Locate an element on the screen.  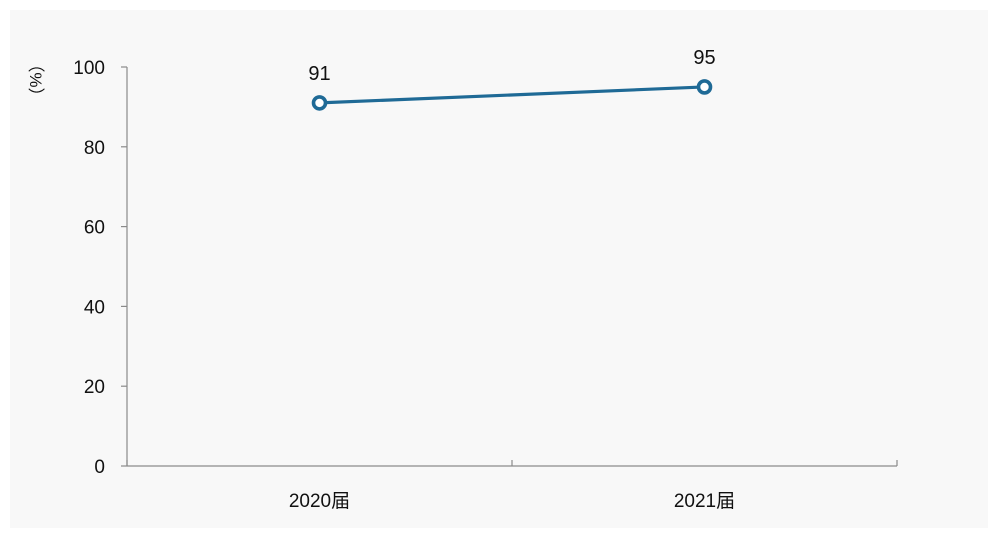
series-line is located at coordinates (512, 95).